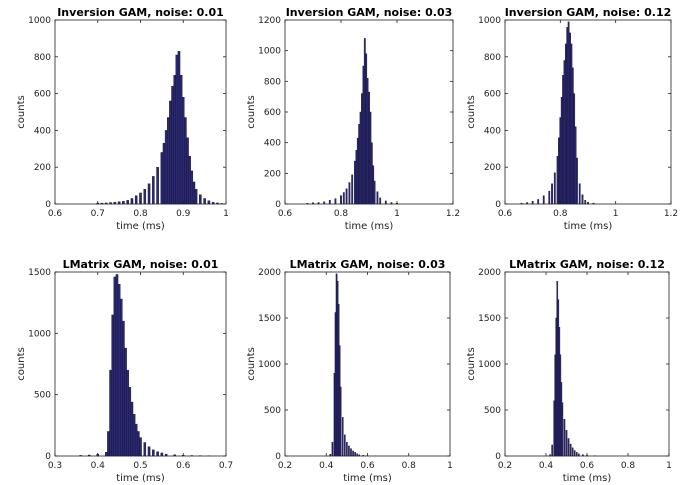 The height and width of the screenshot is (485, 695). Describe the element at coordinates (140, 466) in the screenshot. I see `x-tick-label: 0.5` at that location.